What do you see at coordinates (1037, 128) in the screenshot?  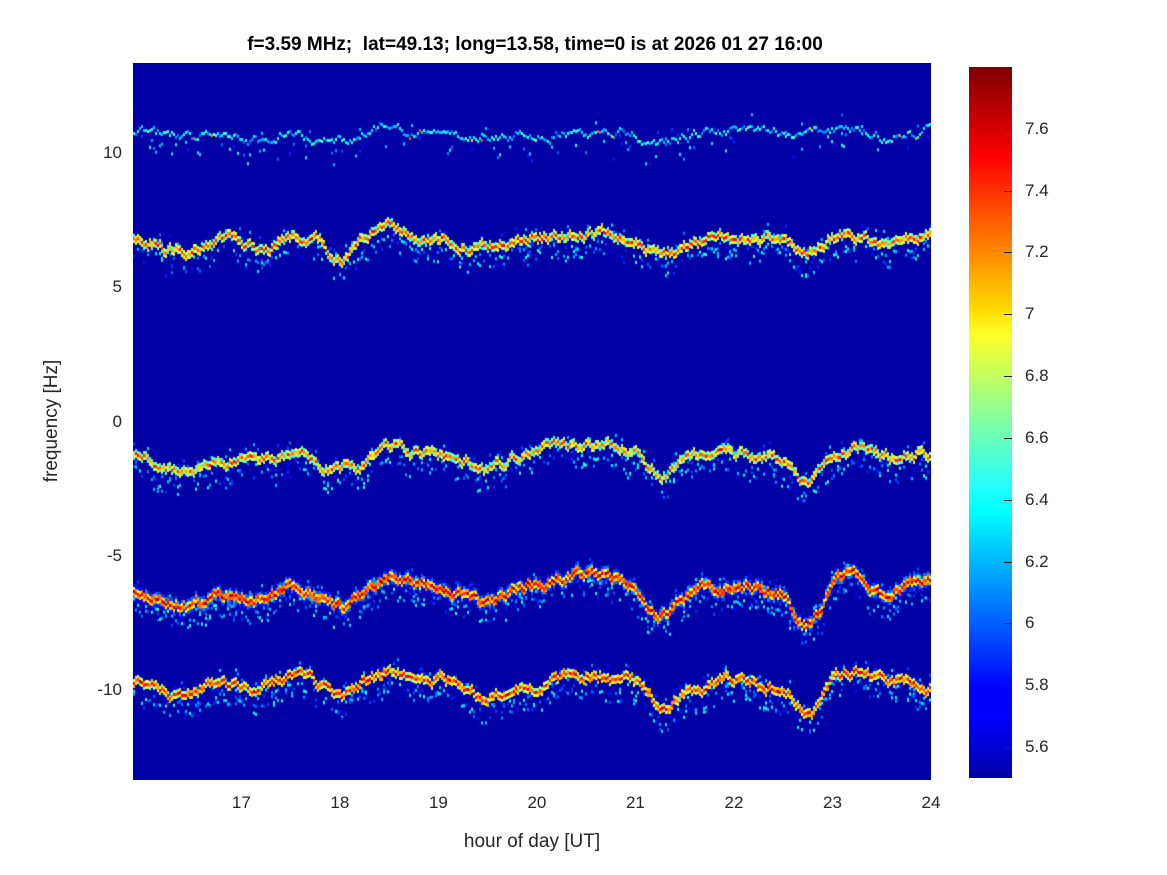 I see `colorbar-tick-label: 7.6` at bounding box center [1037, 128].